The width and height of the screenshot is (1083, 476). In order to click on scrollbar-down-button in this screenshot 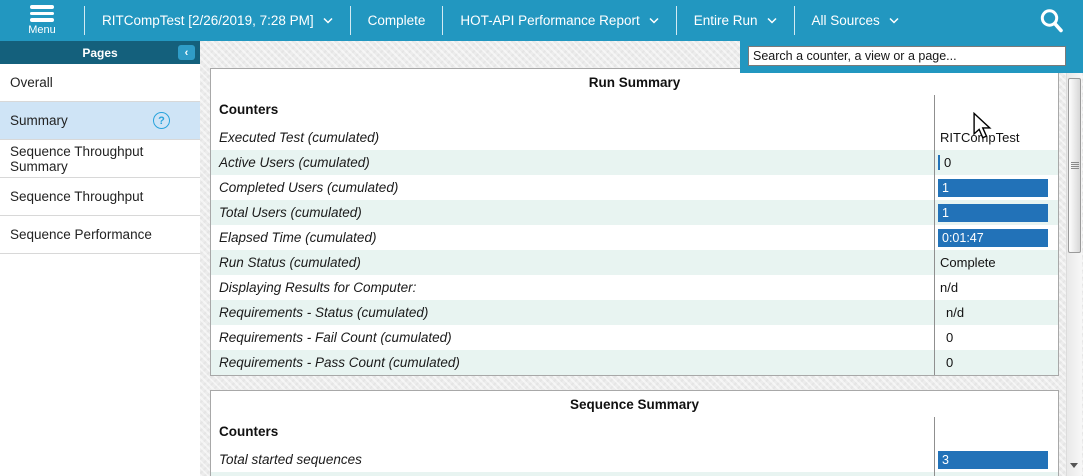, I will do `click(1074, 465)`.